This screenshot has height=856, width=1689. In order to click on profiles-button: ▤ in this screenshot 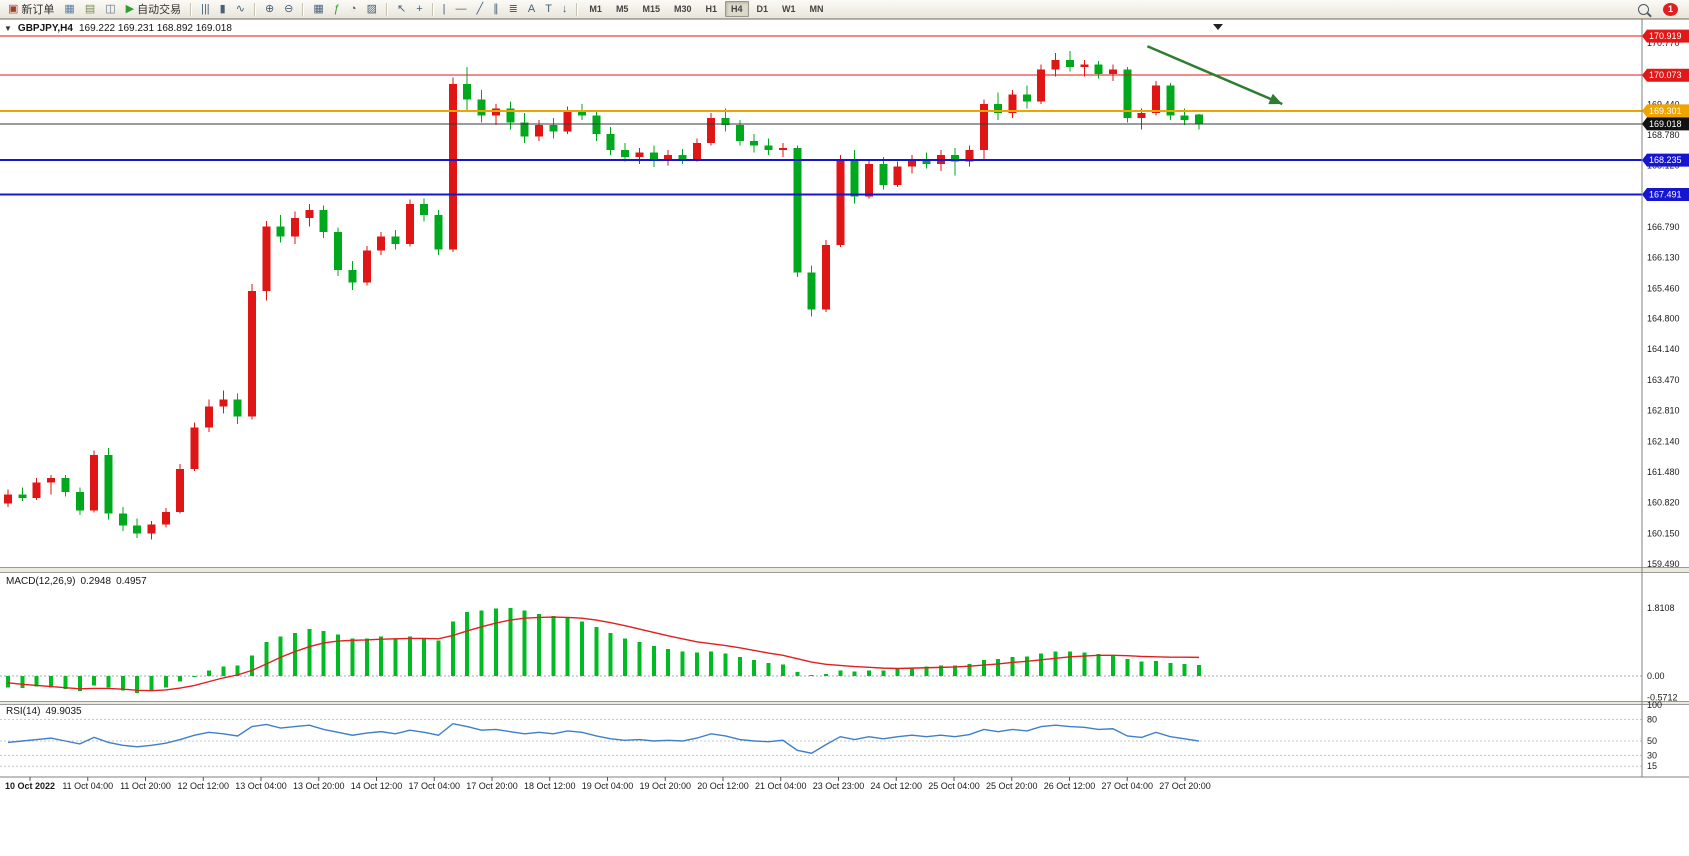, I will do `click(90, 9)`.